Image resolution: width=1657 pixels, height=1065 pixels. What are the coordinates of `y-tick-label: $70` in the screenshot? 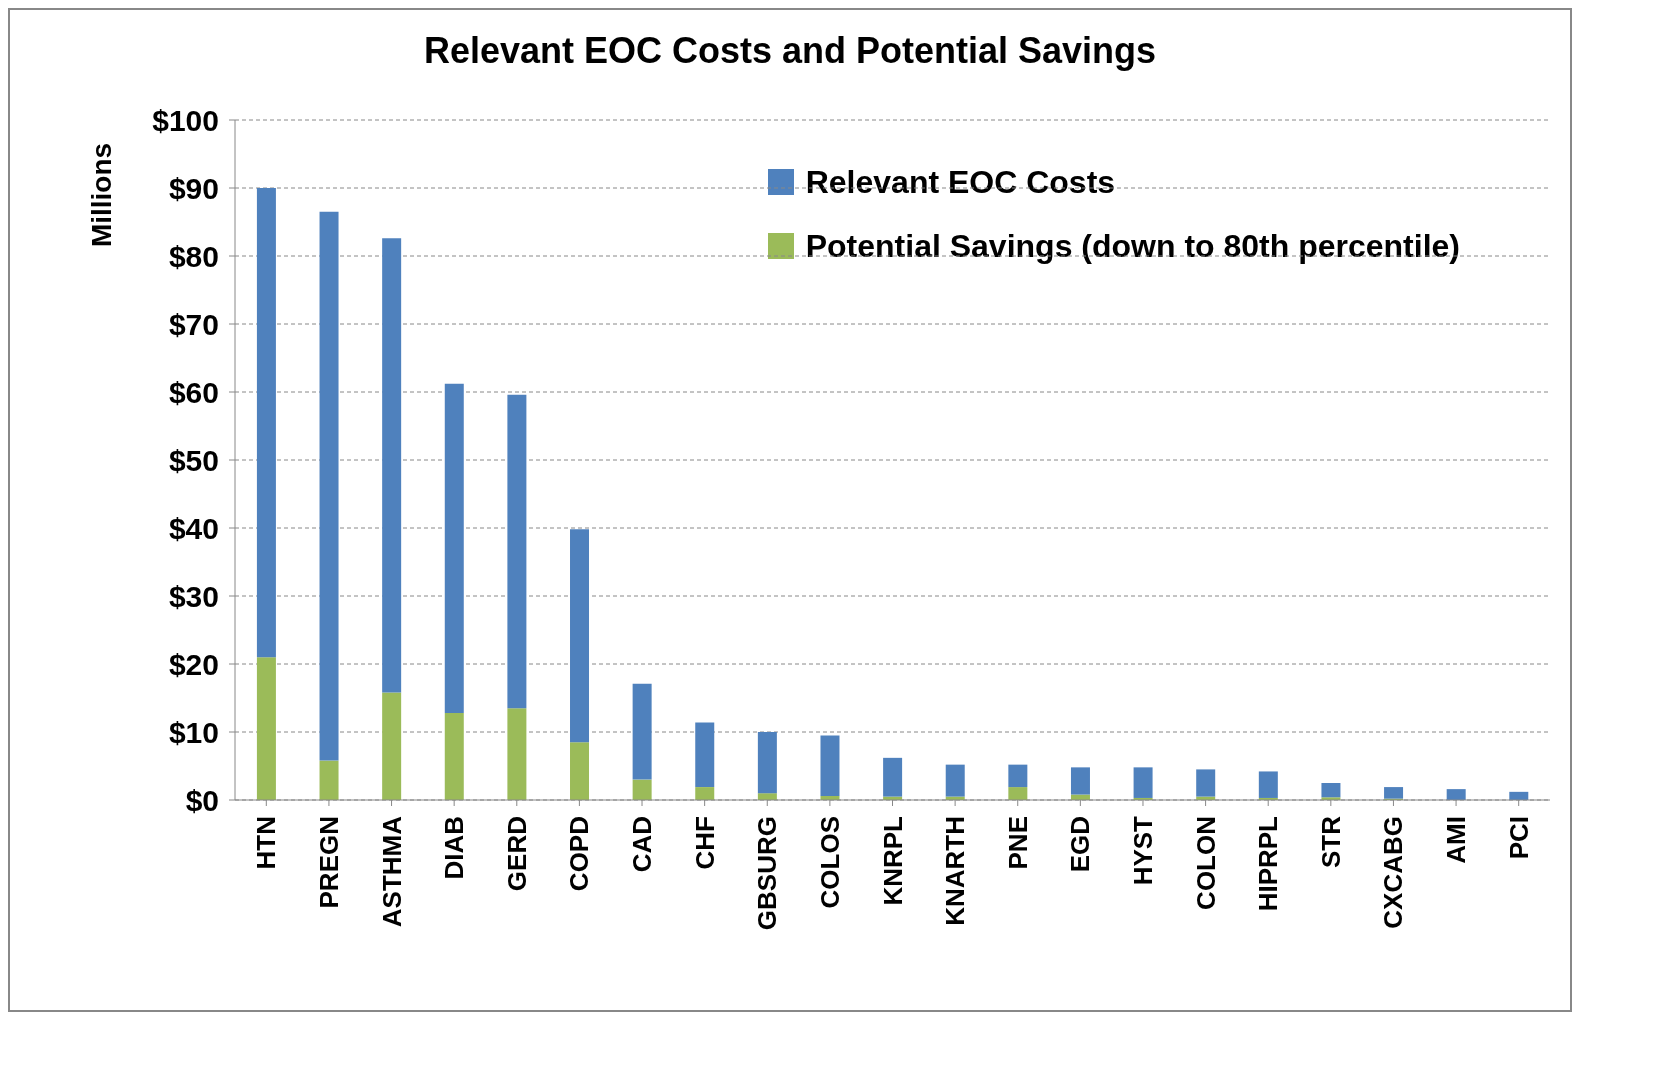 It's located at (193, 324).